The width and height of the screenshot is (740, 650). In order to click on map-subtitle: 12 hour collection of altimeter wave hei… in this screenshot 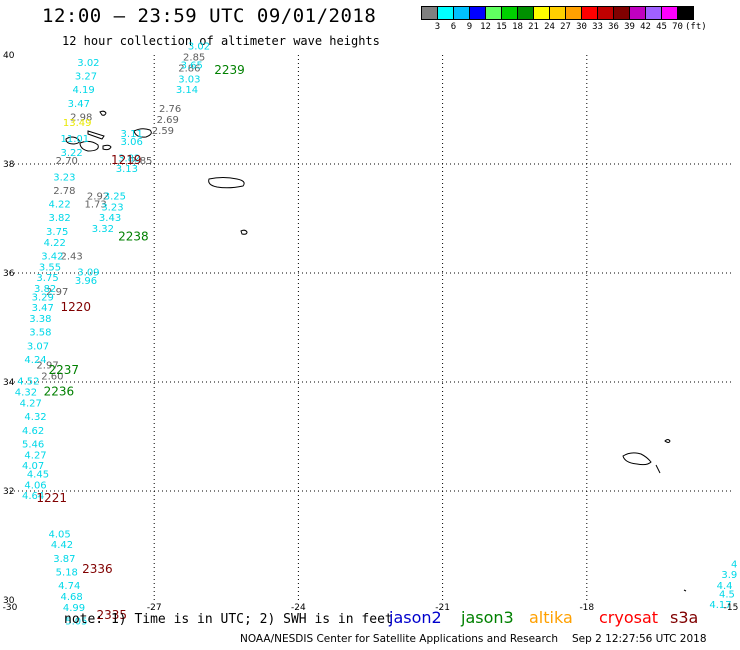, I will do `click(221, 41)`.